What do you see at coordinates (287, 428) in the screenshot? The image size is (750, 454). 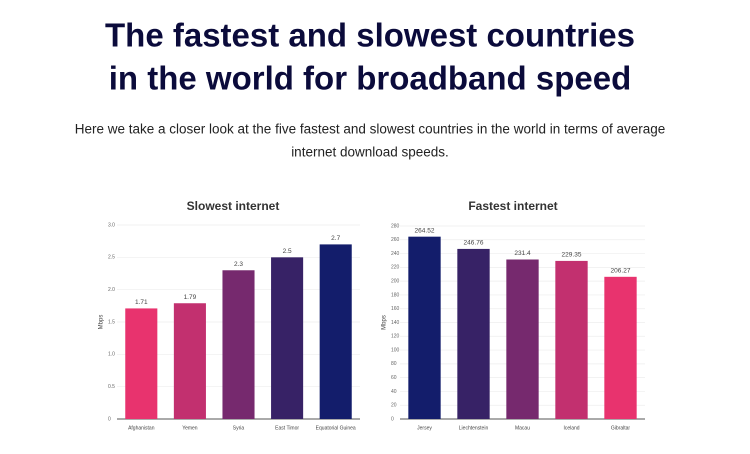 I see `x-tick-label: East Timor` at bounding box center [287, 428].